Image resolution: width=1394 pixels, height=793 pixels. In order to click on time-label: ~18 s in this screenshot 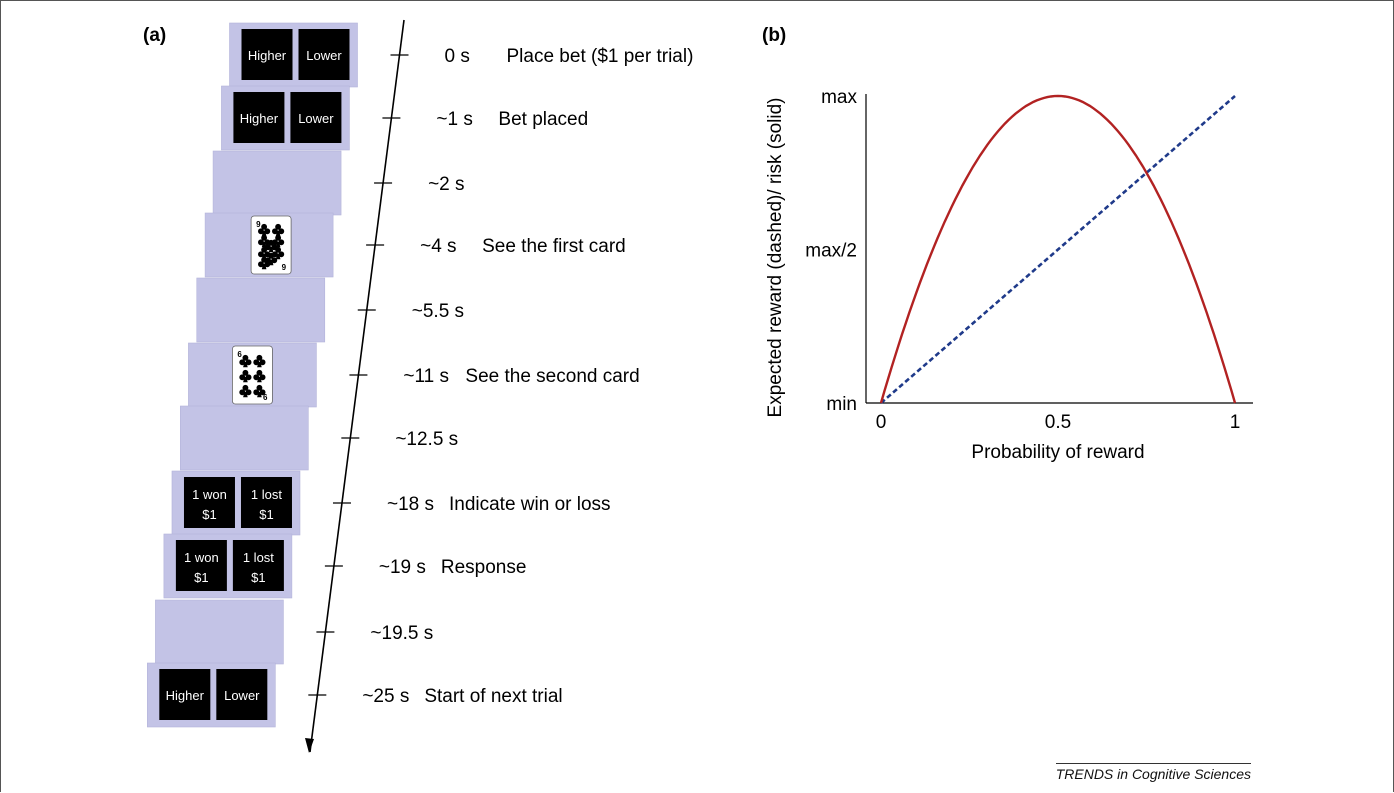, I will do `click(410, 504)`.